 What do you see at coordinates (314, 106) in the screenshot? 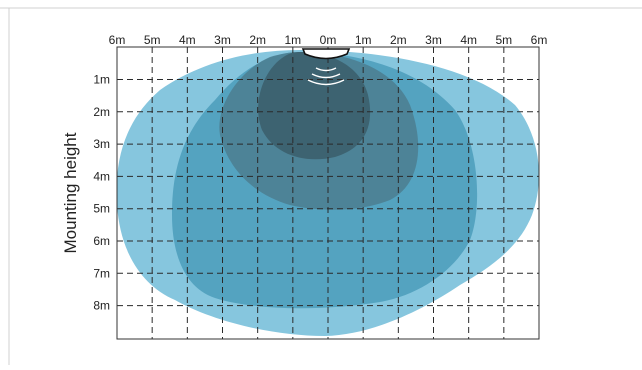
I see `detection-zone-core` at bounding box center [314, 106].